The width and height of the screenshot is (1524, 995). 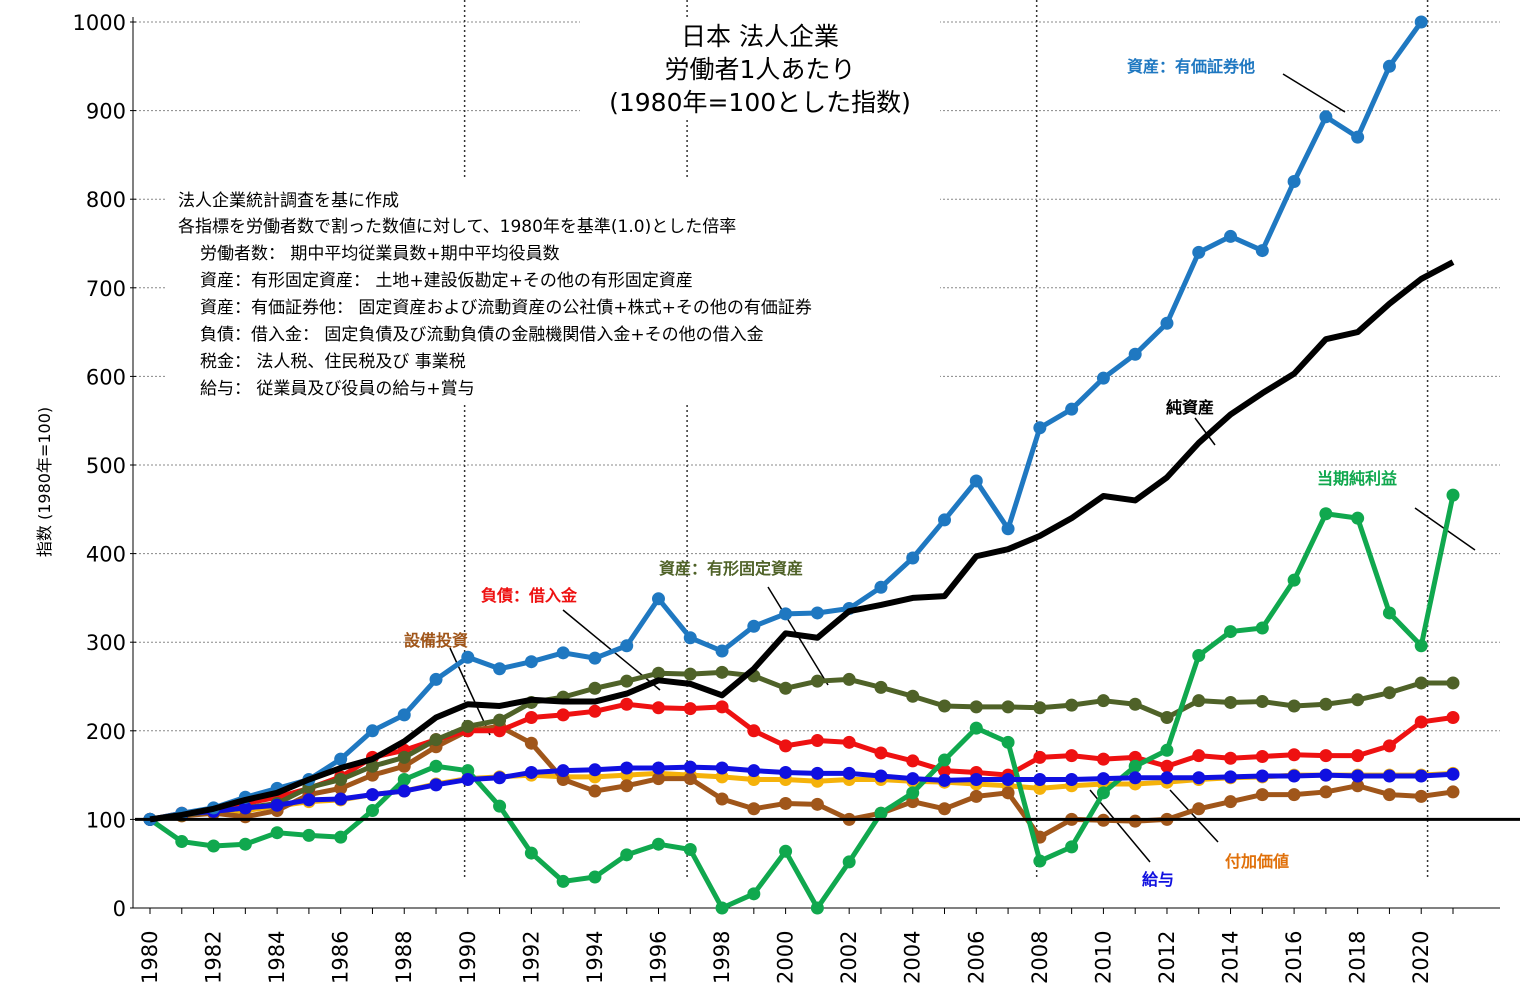 What do you see at coordinates (1040, 780) in the screenshot?
I see `data-point-salary-2008` at bounding box center [1040, 780].